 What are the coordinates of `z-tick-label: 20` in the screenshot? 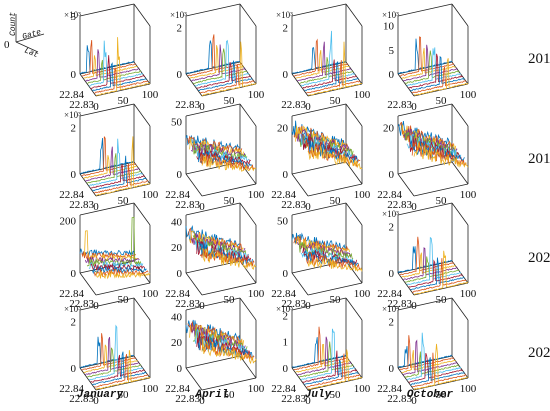 It's located at (177, 343).